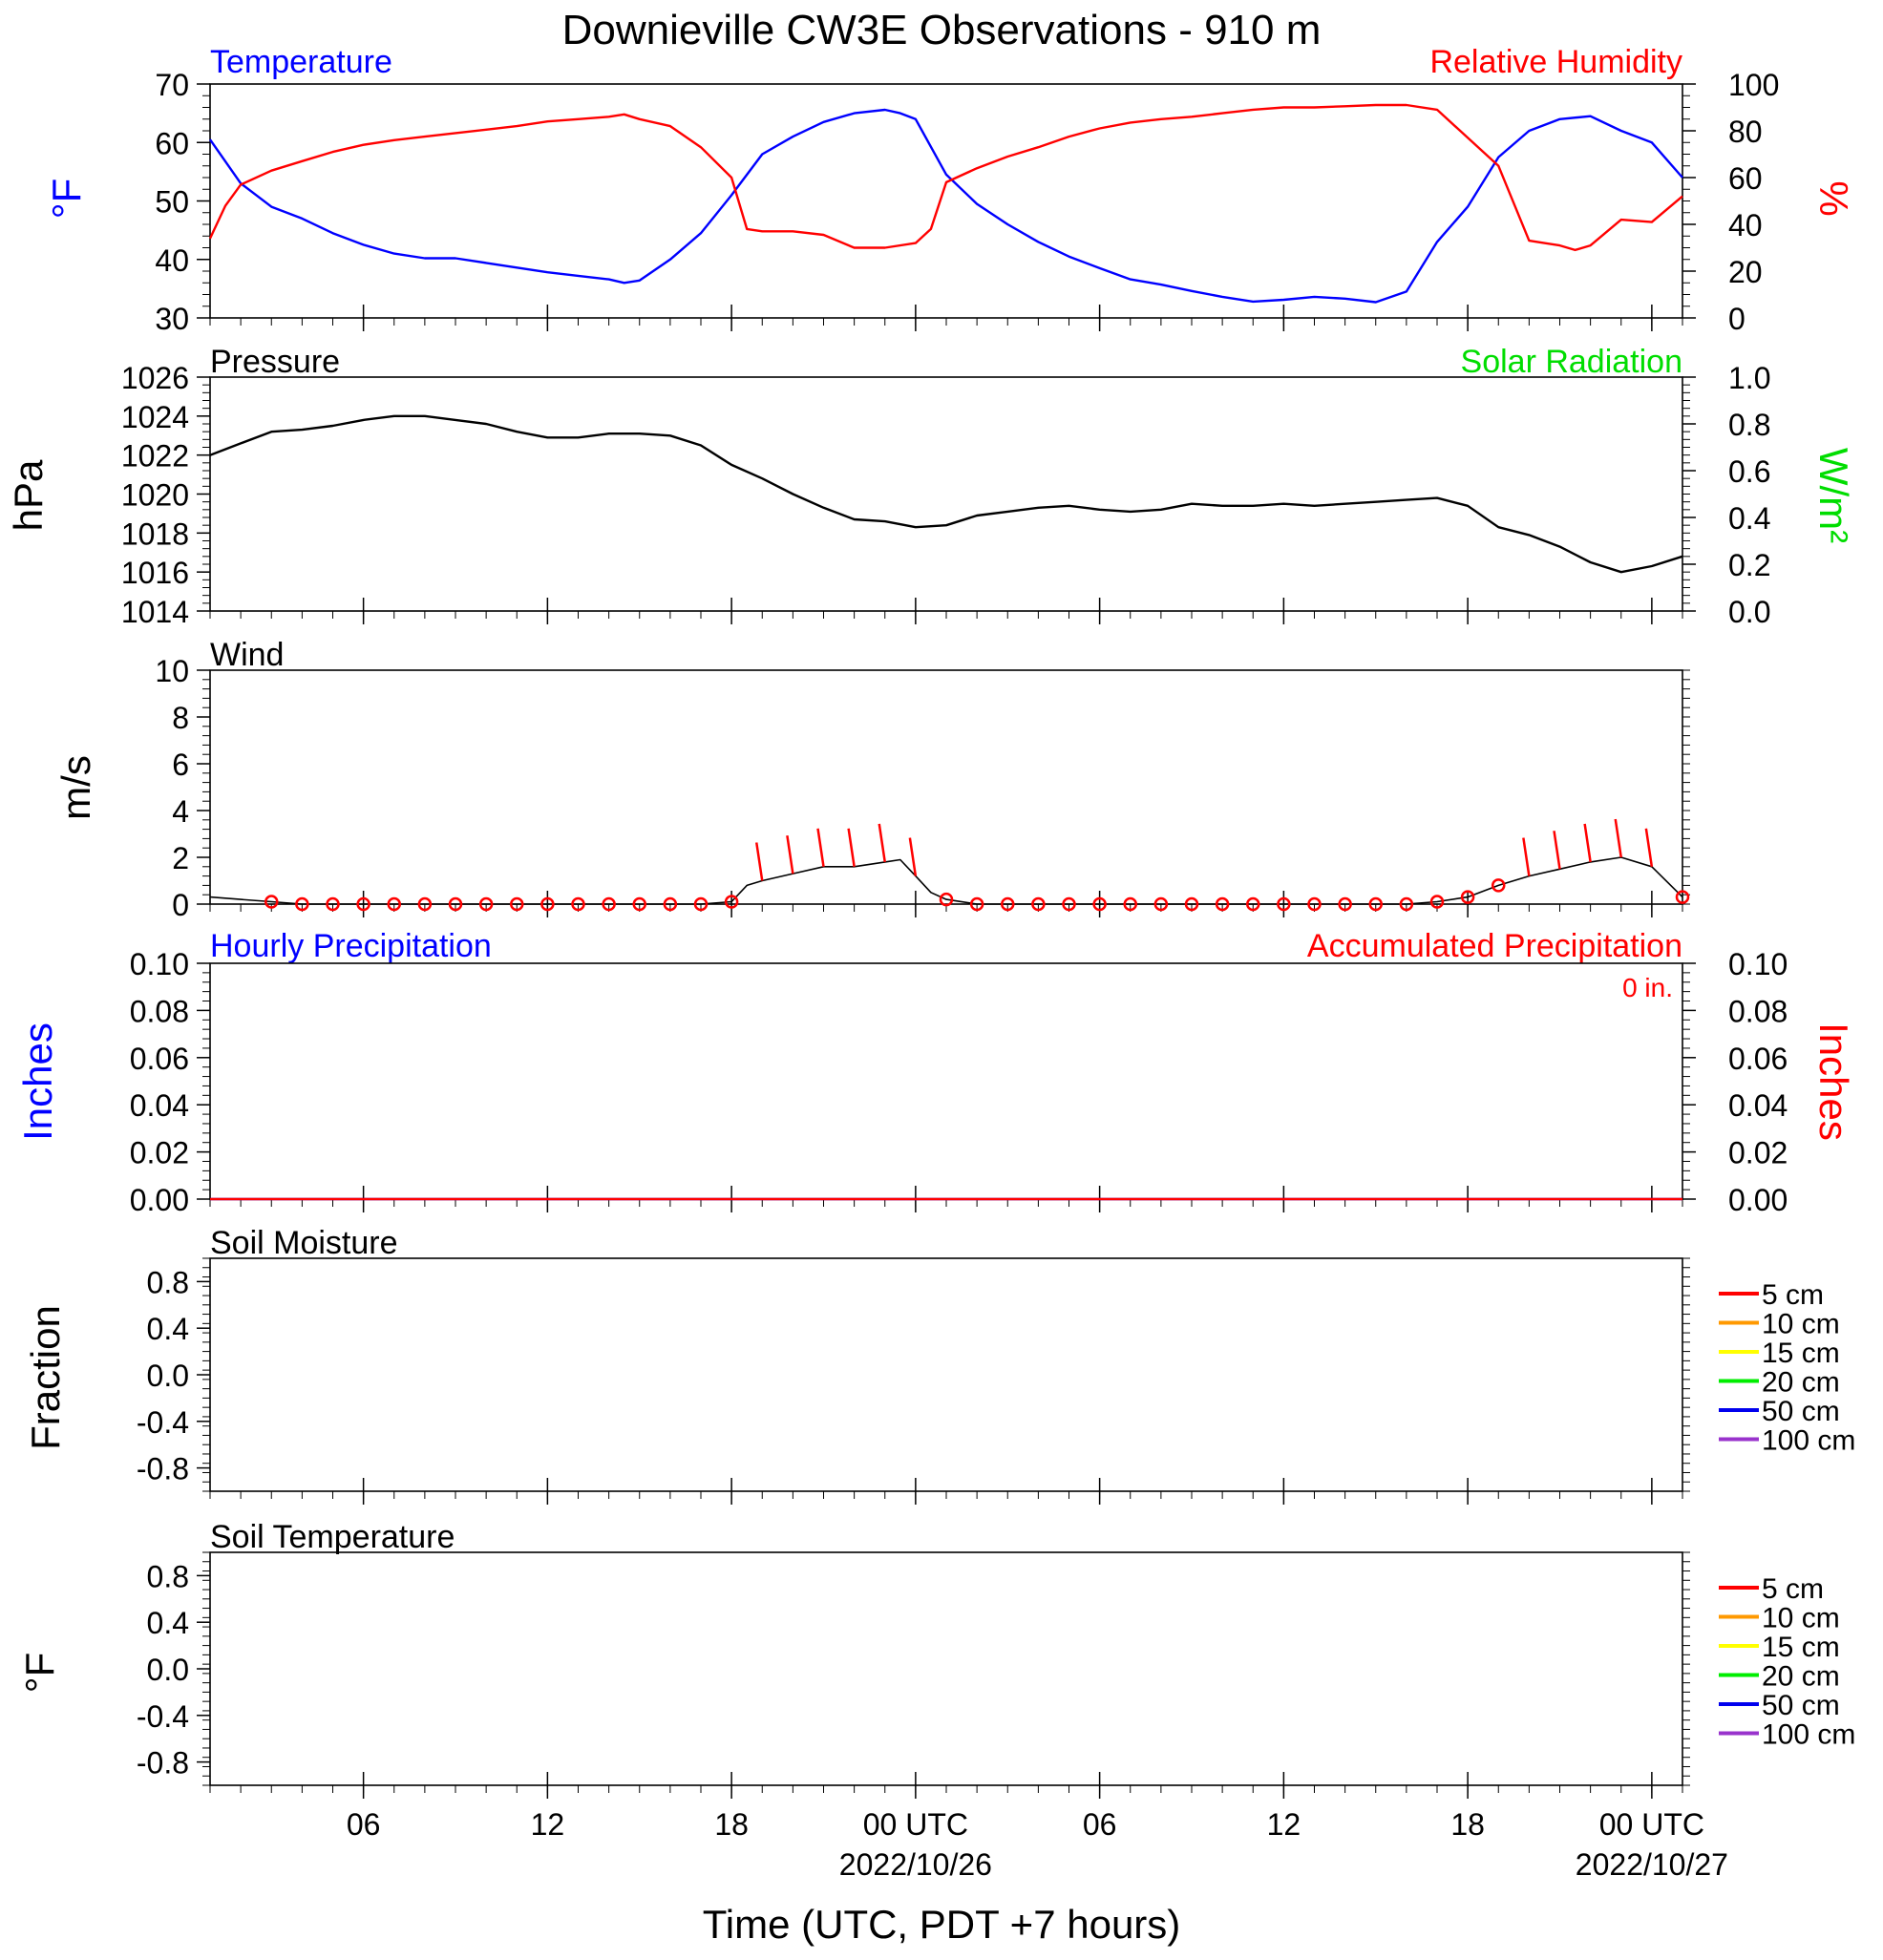  What do you see at coordinates (1749, 612) in the screenshot?
I see `pressure-right-tick-label: 0.0` at bounding box center [1749, 612].